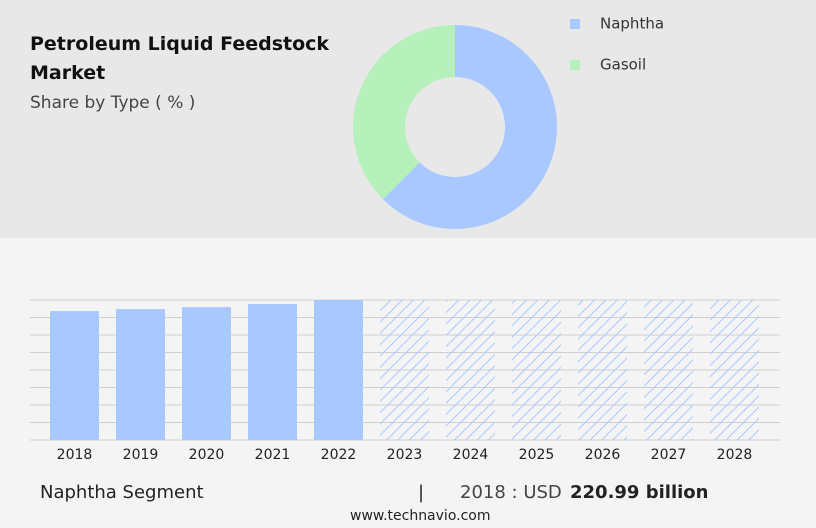 This screenshot has height=528, width=816. Describe the element at coordinates (122, 492) in the screenshot. I see `footer-segment: Naphtha Segment` at that location.